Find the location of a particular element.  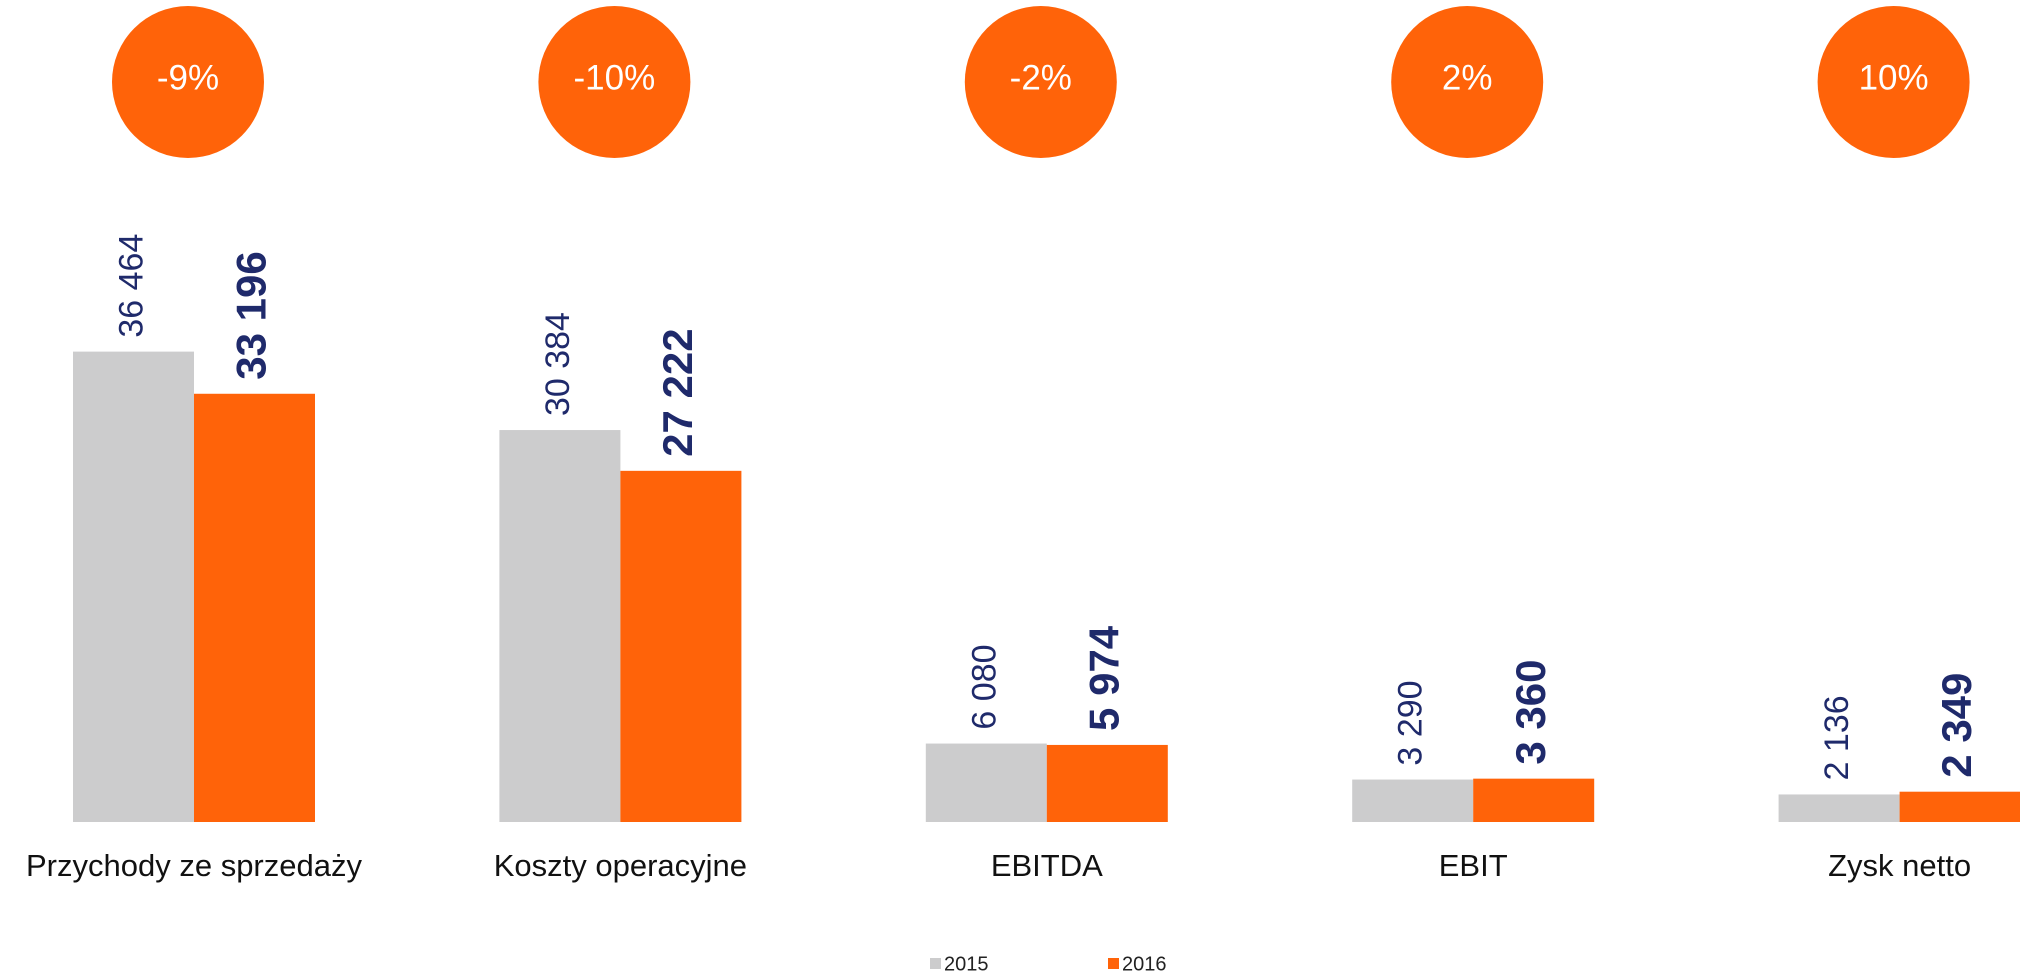

x-tick-label: EBITDA is located at coordinates (1047, 865).